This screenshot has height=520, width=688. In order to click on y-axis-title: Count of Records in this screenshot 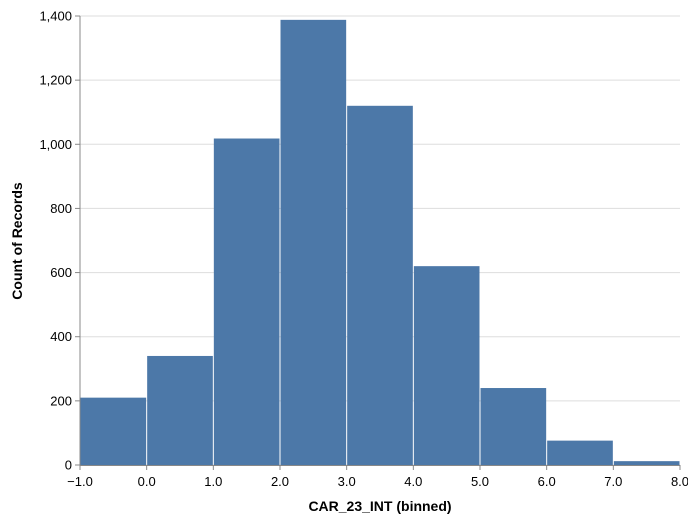, I will do `click(17, 241)`.